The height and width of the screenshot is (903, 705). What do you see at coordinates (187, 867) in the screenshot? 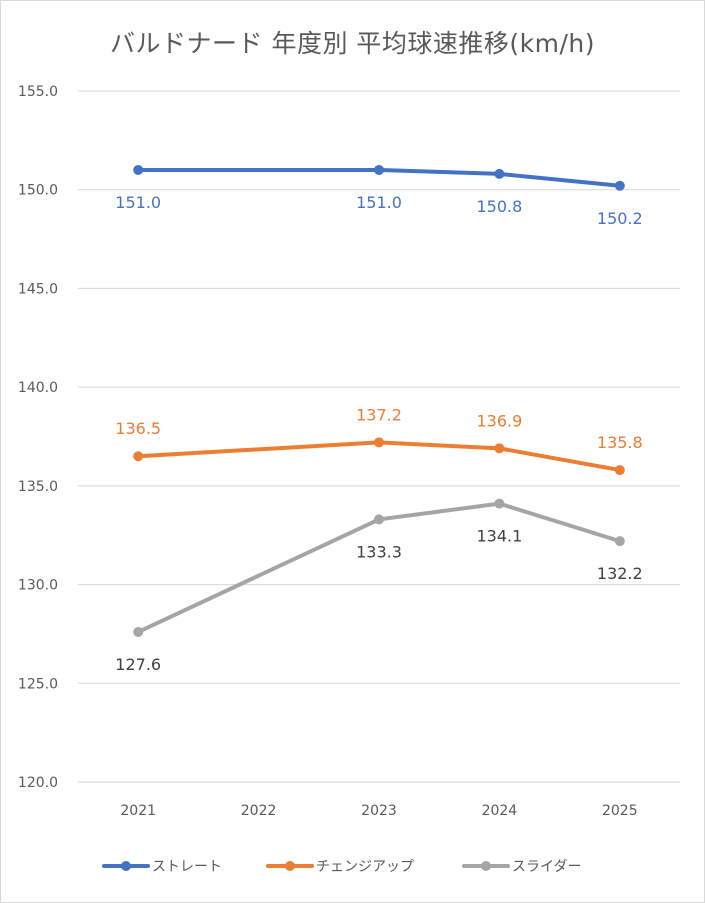
I see `legend-label: ストレート` at bounding box center [187, 867].